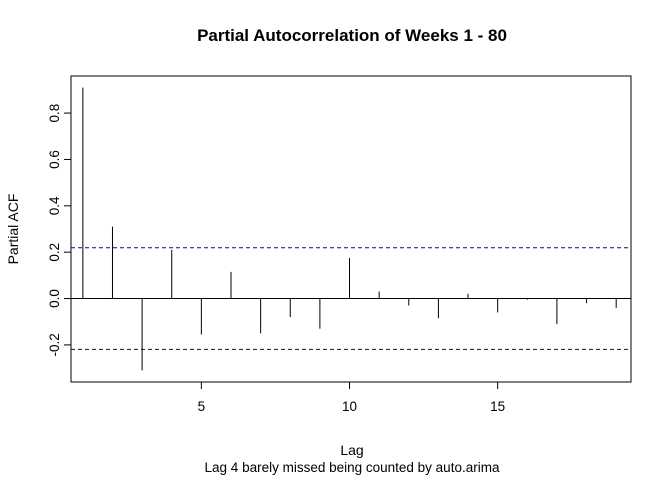 The width and height of the screenshot is (672, 480). I want to click on y-tick-label: 0.4, so click(54, 205).